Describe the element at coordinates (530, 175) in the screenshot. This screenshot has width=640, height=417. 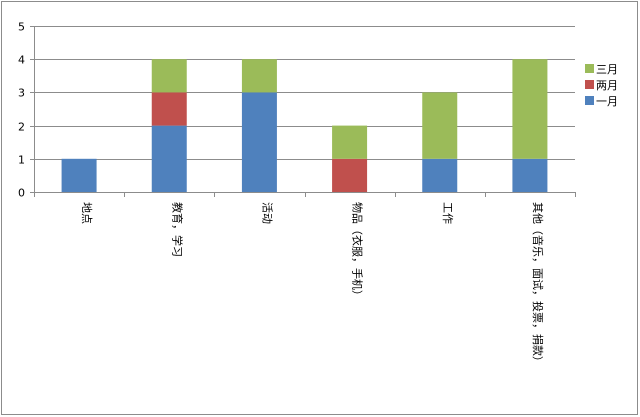
I see `bar-一月-5` at that location.